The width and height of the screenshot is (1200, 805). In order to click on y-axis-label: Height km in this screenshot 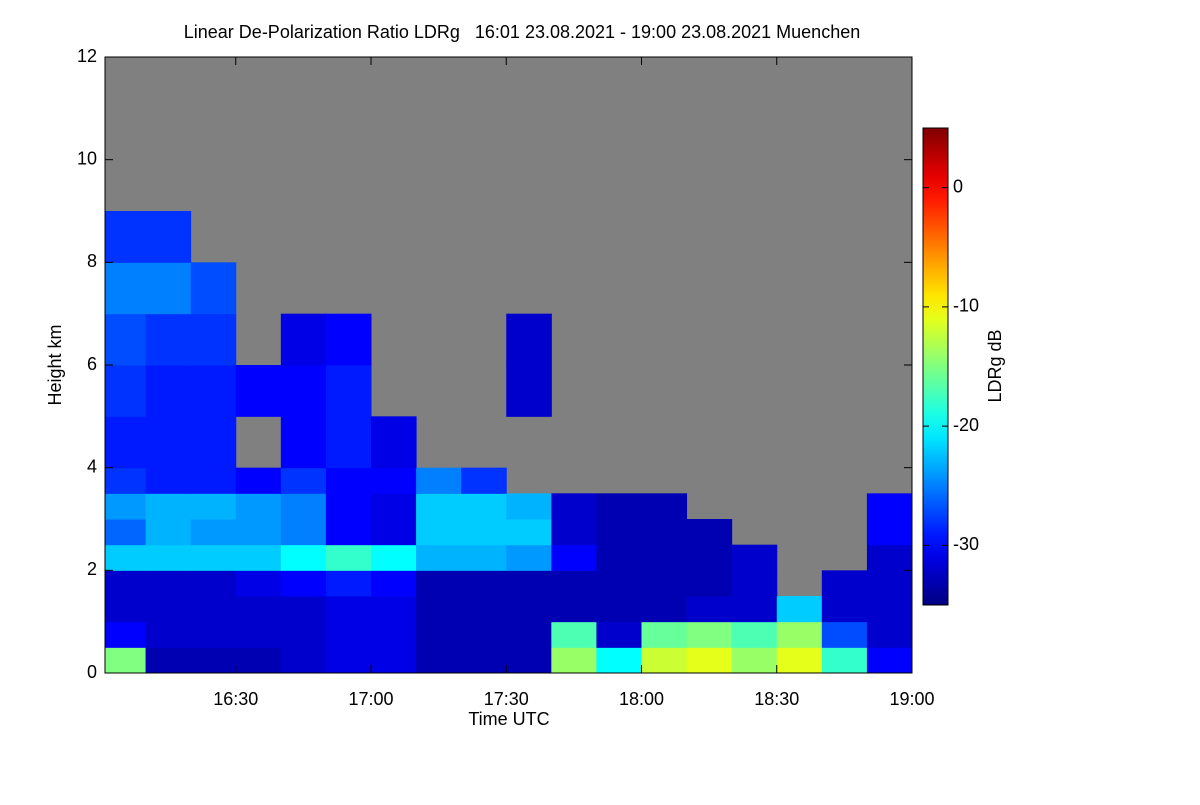, I will do `click(55, 364)`.